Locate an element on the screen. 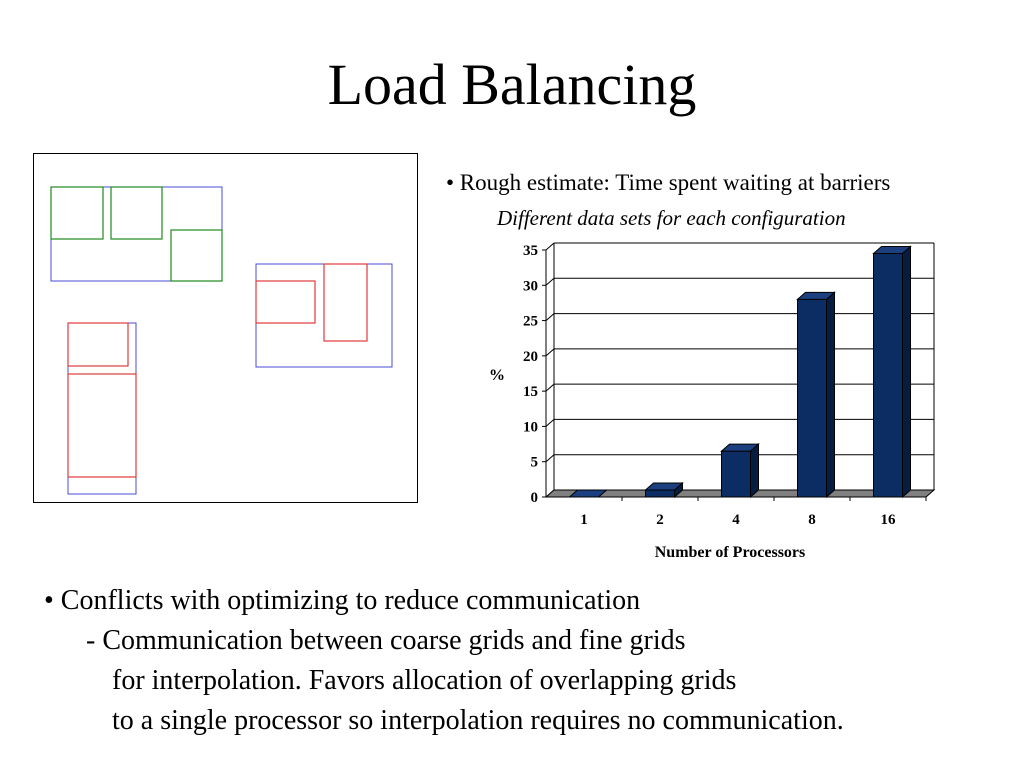 The width and height of the screenshot is (1024, 768). y-tick-label: 10 is located at coordinates (530, 427).